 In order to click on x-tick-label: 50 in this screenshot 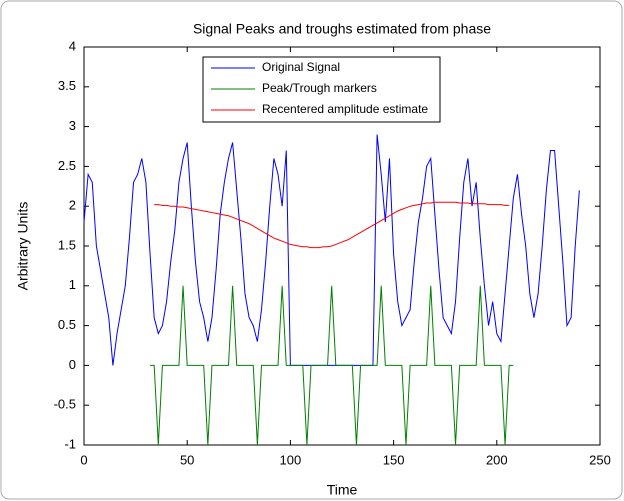, I will do `click(187, 459)`.